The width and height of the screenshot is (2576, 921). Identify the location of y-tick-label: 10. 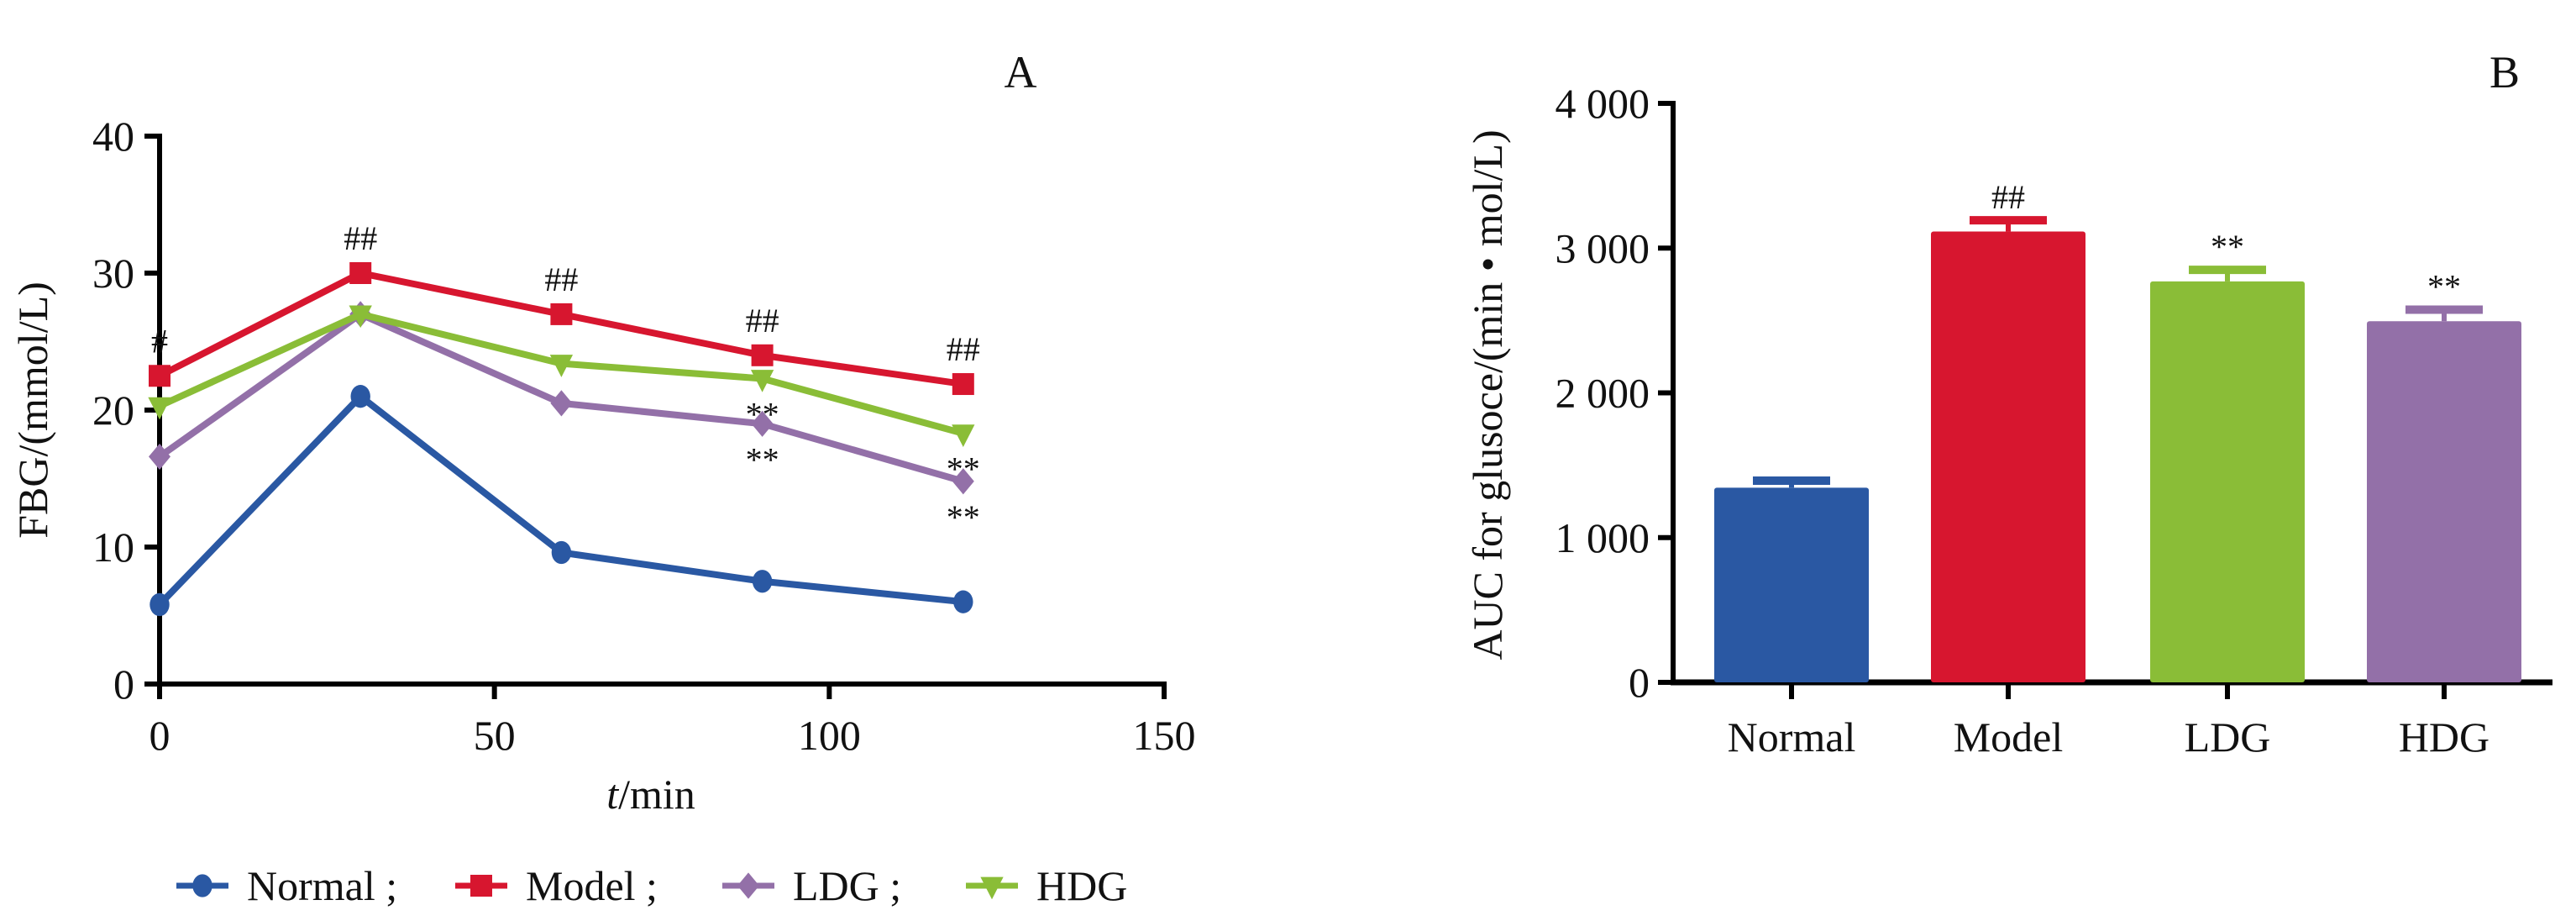
(113, 547).